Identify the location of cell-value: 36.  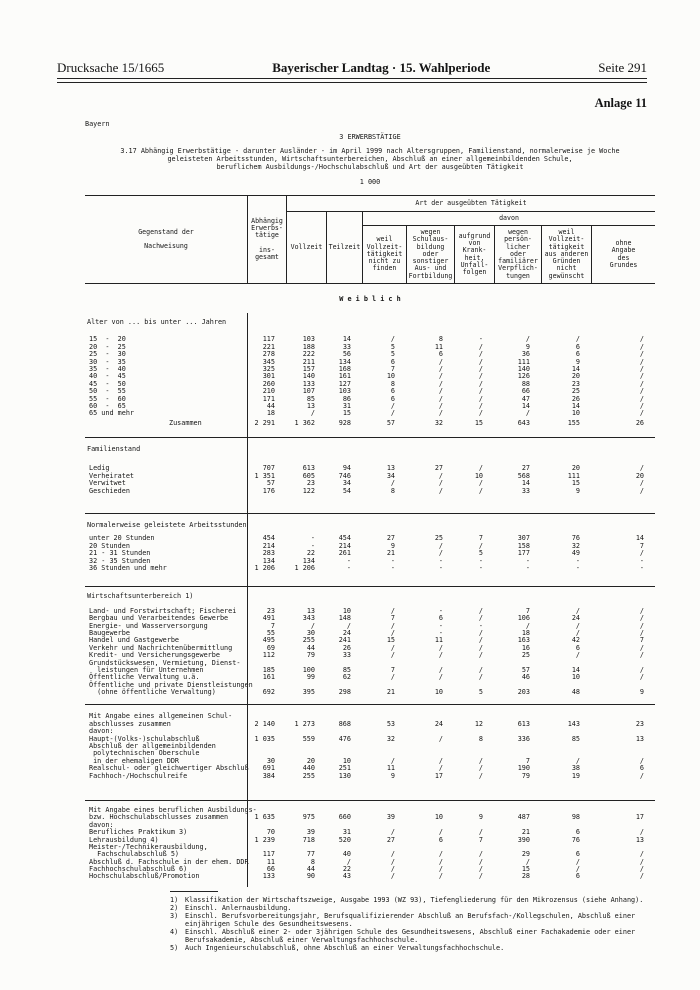
(525, 354).